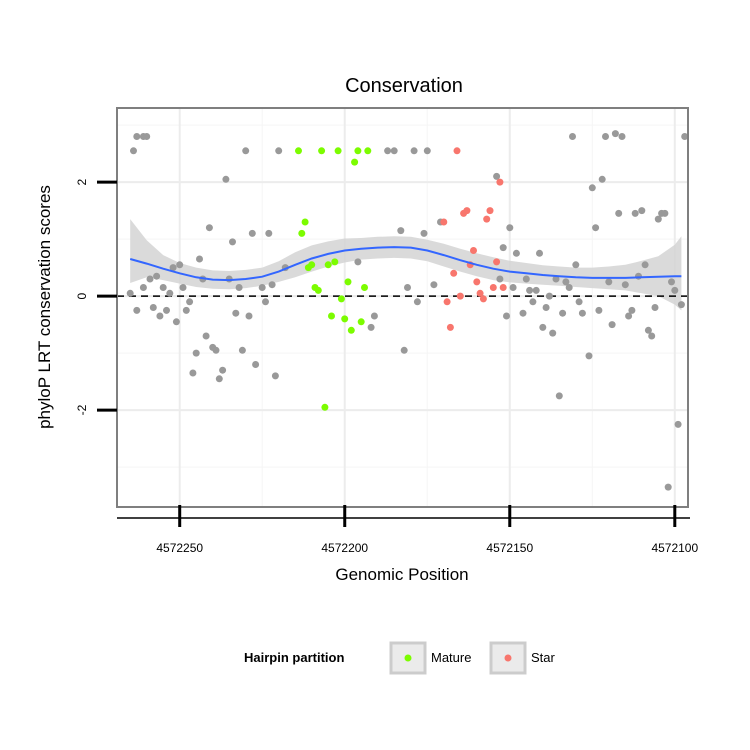  I want to click on x-tick-label: 4572100, so click(674, 548).